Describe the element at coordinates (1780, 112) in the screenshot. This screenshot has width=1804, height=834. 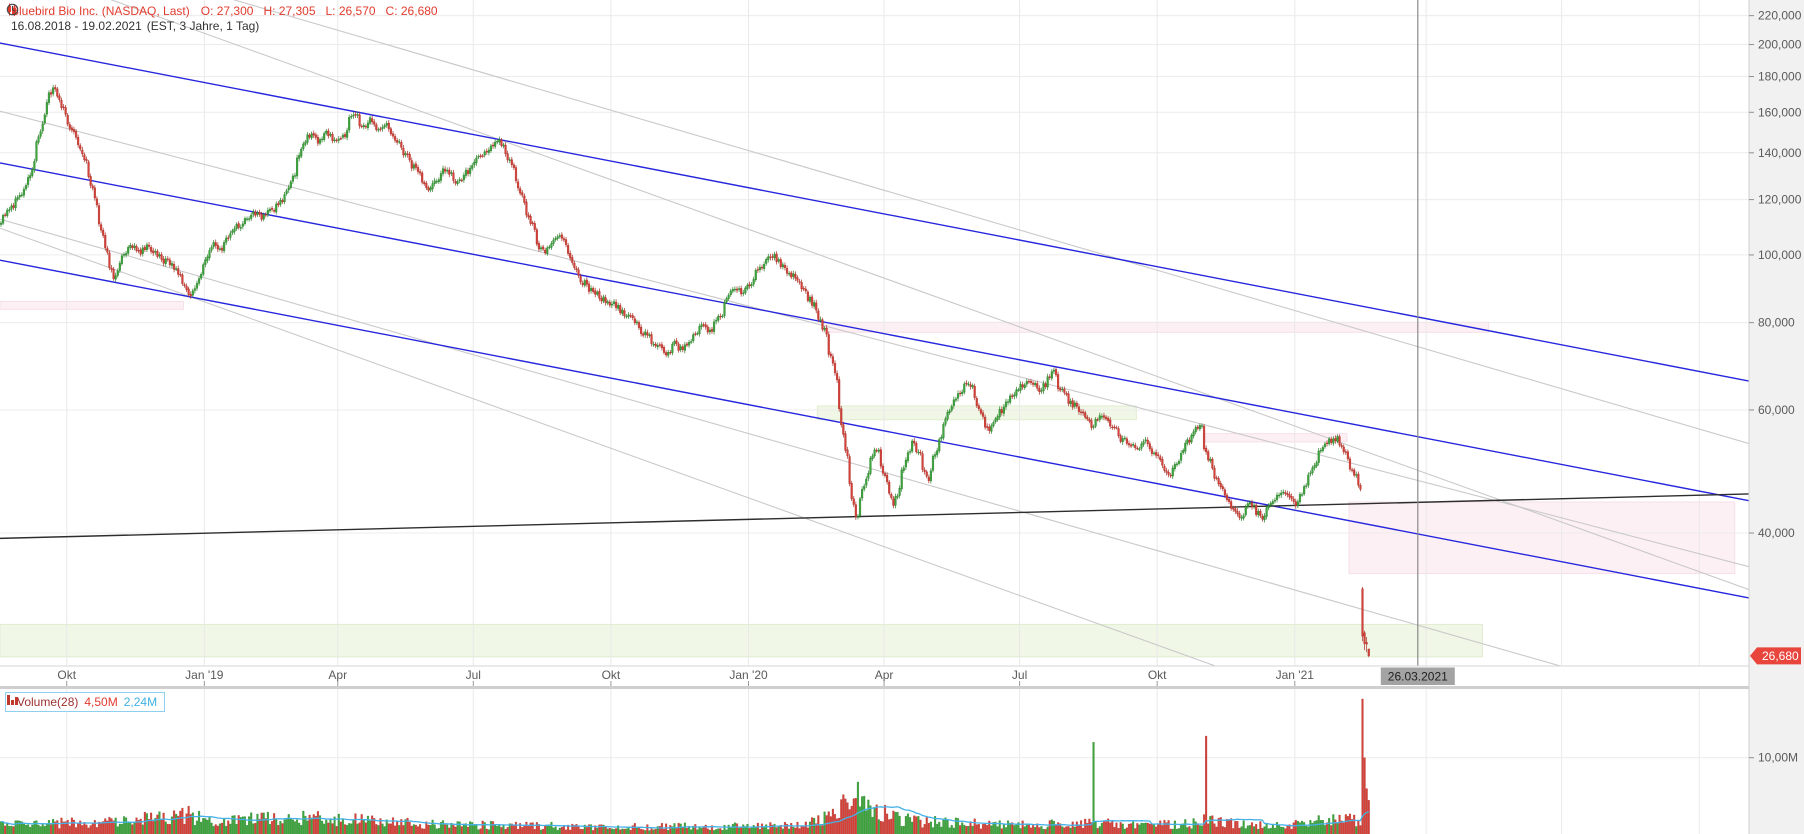
I see `price-tick-label: 160,000` at that location.